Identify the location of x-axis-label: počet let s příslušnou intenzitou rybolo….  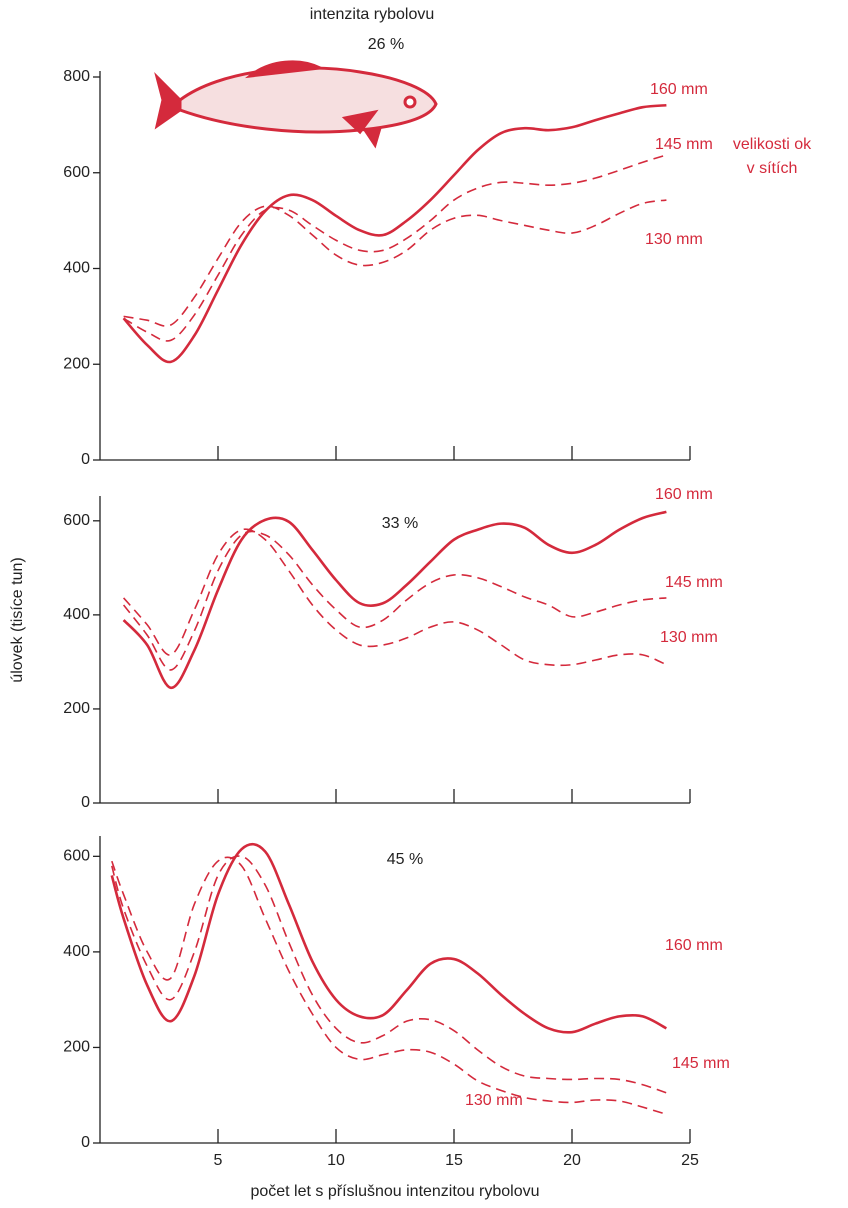
(394, 1191).